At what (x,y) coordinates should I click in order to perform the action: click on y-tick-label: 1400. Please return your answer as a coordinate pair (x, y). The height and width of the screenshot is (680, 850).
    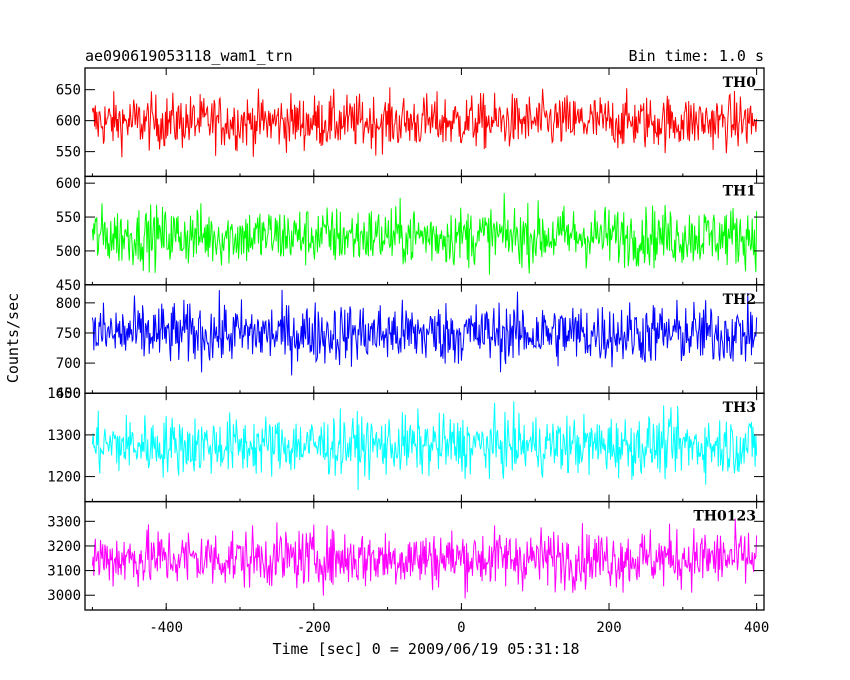
    Looking at the image, I should click on (64, 394).